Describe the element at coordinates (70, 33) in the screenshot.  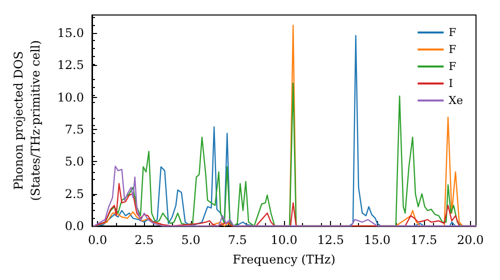
I see `y-tick-label: 15.0` at that location.